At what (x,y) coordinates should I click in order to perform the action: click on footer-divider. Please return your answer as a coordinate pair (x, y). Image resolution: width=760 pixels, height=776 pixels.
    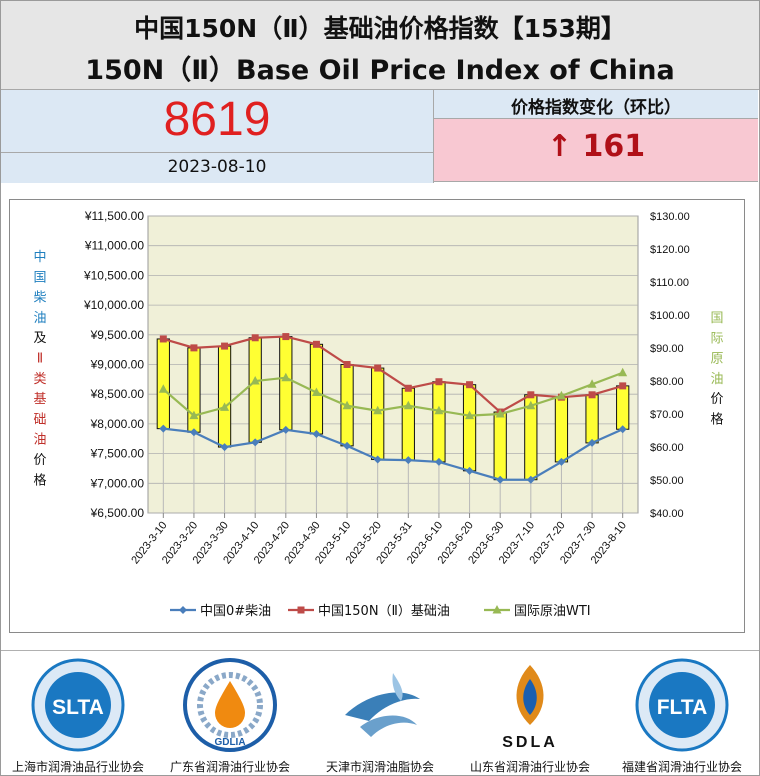
    Looking at the image, I should click on (380, 650).